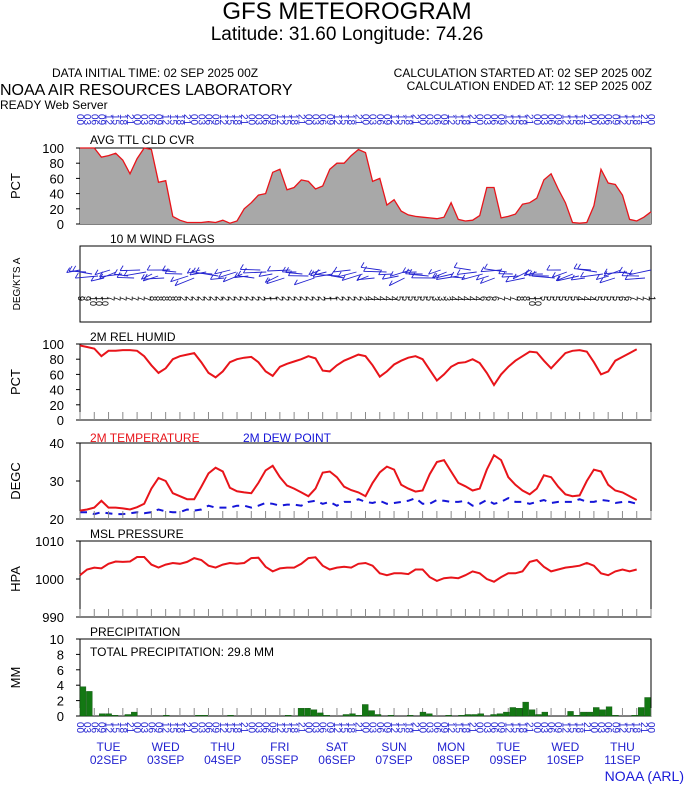 This screenshot has width=694, height=788. Describe the element at coordinates (87, 298) in the screenshot. I see `wind-speed-label: 9` at that location.